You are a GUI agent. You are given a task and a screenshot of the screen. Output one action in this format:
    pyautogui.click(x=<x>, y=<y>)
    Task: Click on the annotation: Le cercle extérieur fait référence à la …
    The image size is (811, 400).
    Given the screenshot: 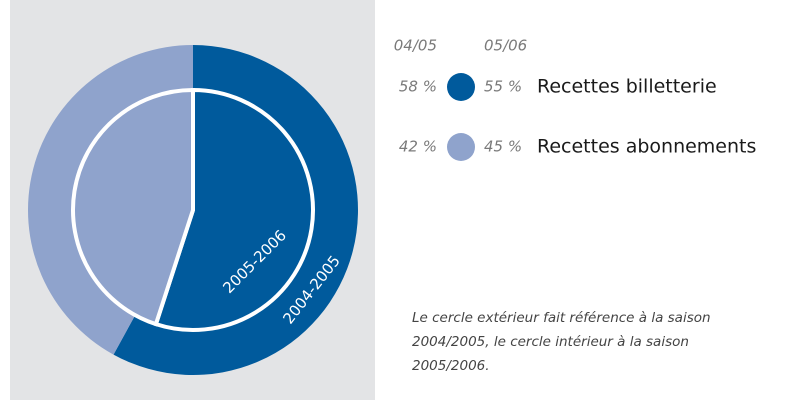 What is the action you would take?
    pyautogui.click(x=561, y=318)
    